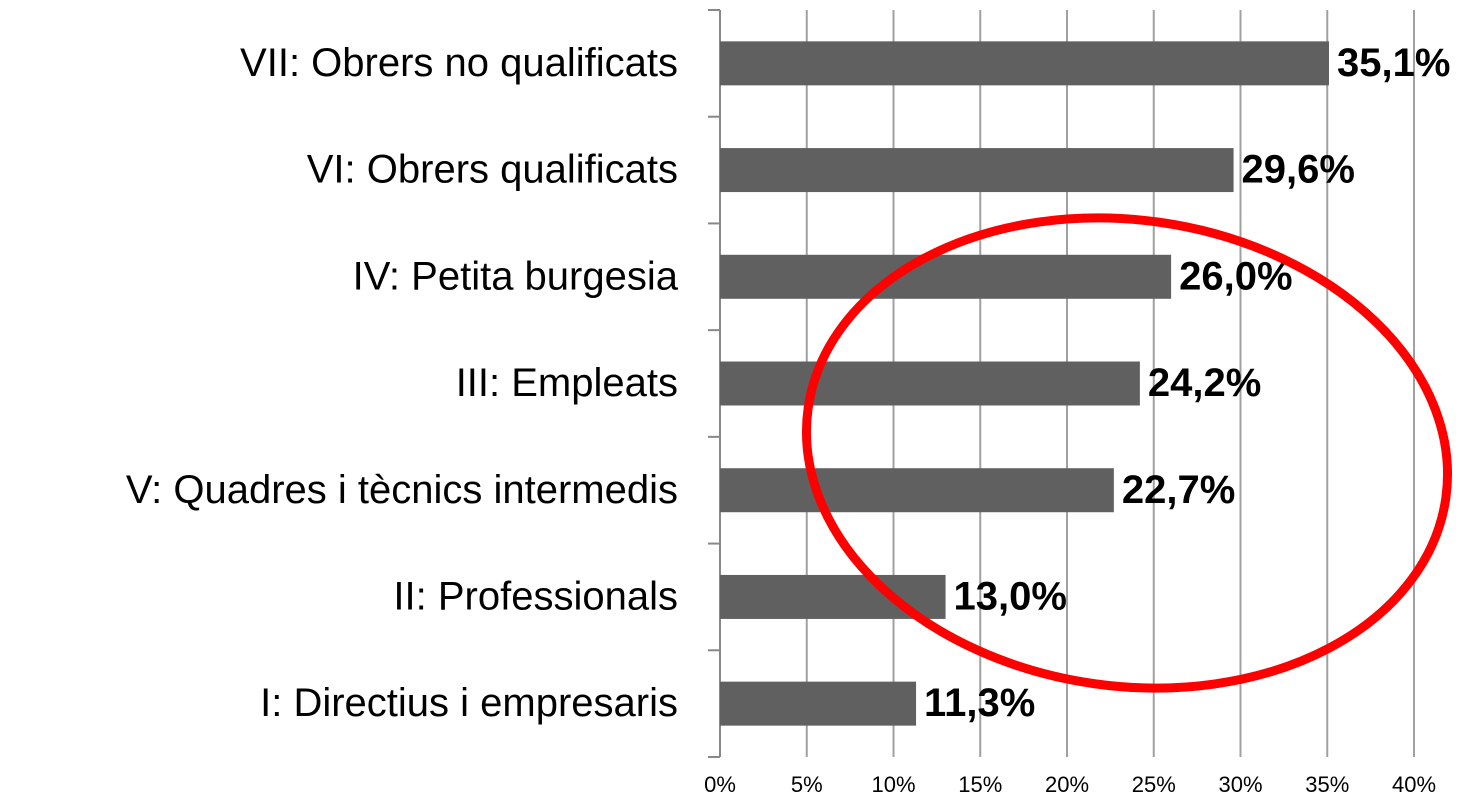 The width and height of the screenshot is (1463, 807). What do you see at coordinates (516, 276) in the screenshot?
I see `y-tick-label: IV: Petita burgesia` at bounding box center [516, 276].